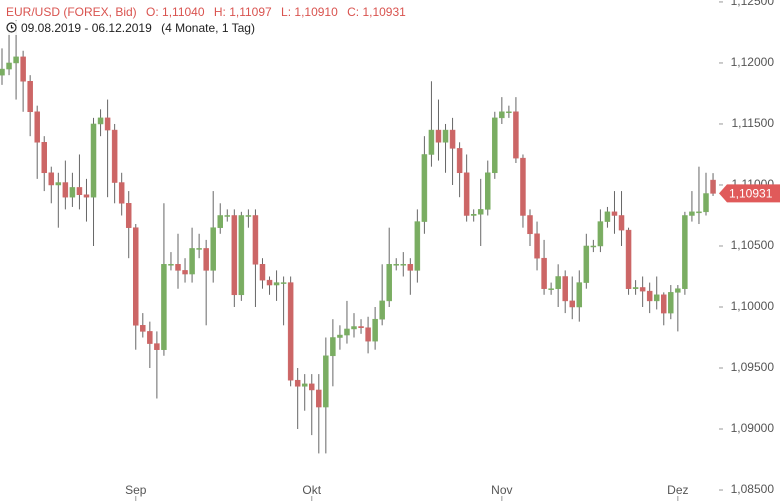 The width and height of the screenshot is (780, 501). I want to click on x-tick-label: Sep, so click(136, 490).